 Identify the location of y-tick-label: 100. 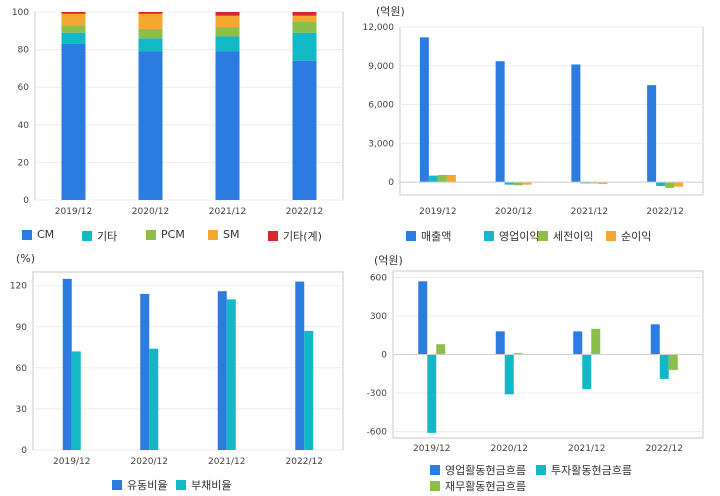
(20, 13).